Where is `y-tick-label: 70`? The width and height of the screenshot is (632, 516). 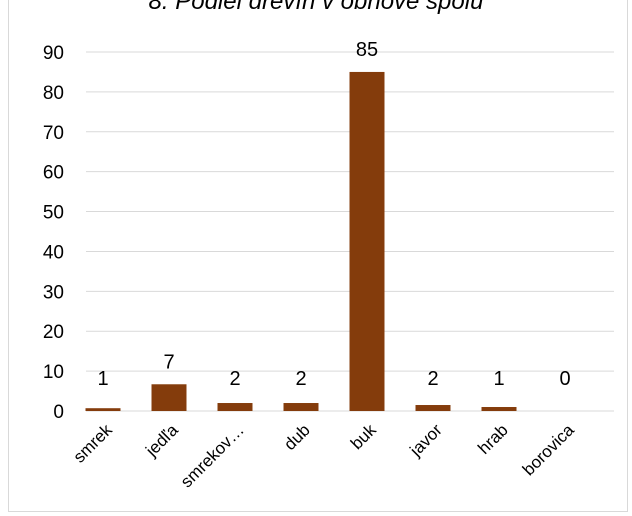 y-tick-label: 70 is located at coordinates (53, 133).